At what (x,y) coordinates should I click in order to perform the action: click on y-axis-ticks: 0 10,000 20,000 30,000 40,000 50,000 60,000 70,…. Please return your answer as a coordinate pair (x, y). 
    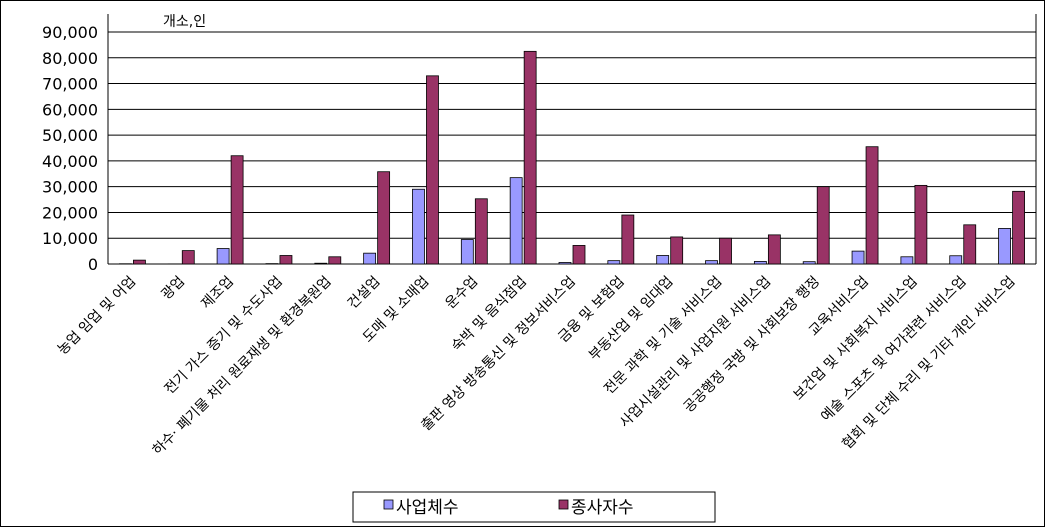
    Looking at the image, I should click on (70, 148).